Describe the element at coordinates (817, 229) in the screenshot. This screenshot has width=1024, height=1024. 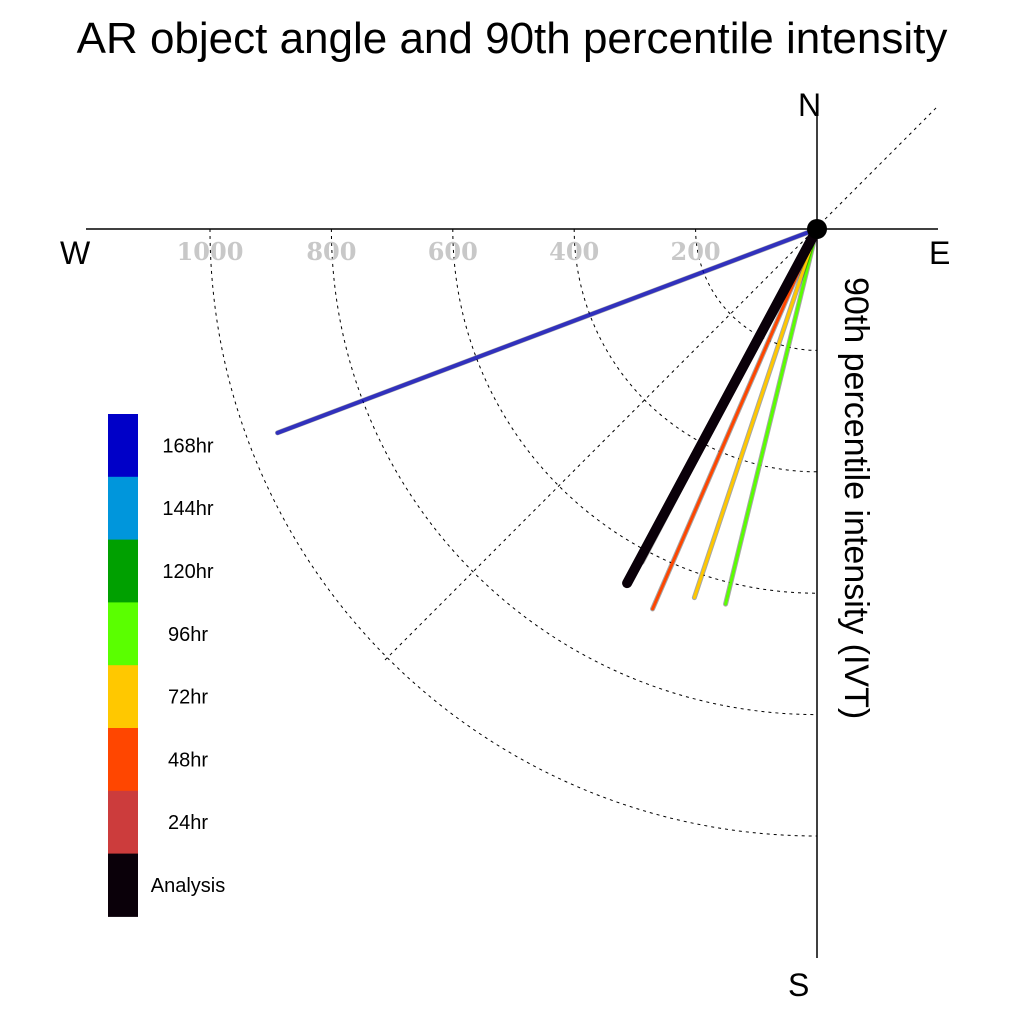
I see `origin-marker` at that location.